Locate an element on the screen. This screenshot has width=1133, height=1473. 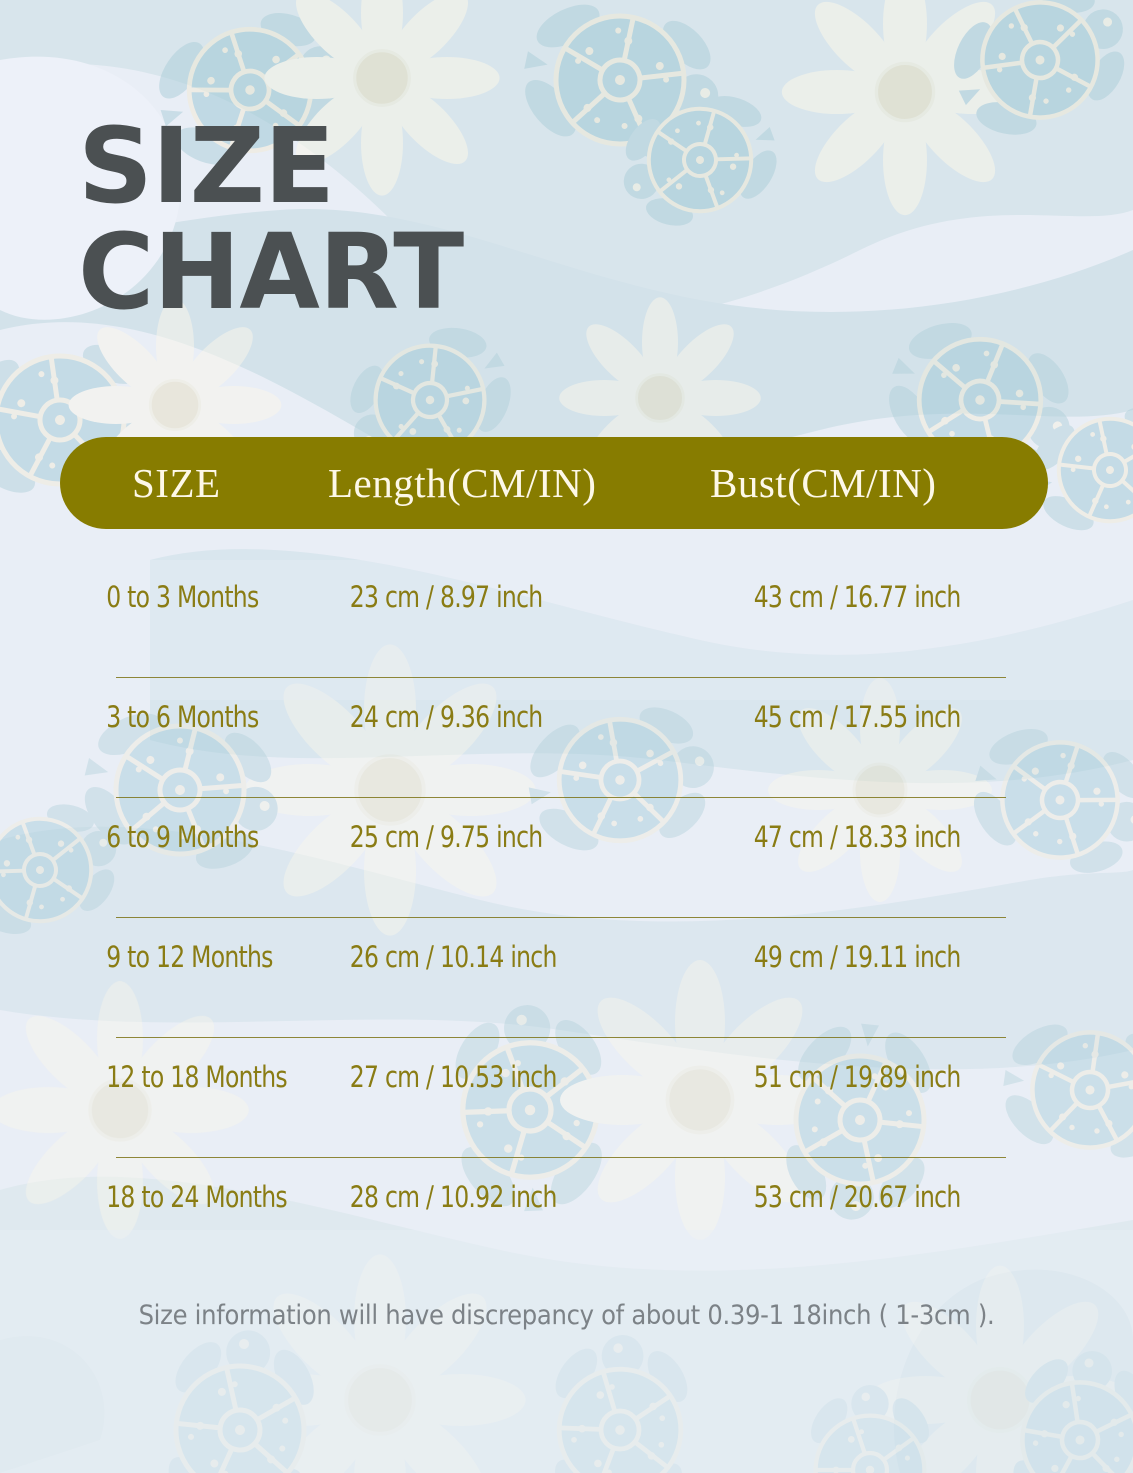
title-line-chart: CHART is located at coordinates (271, 271).